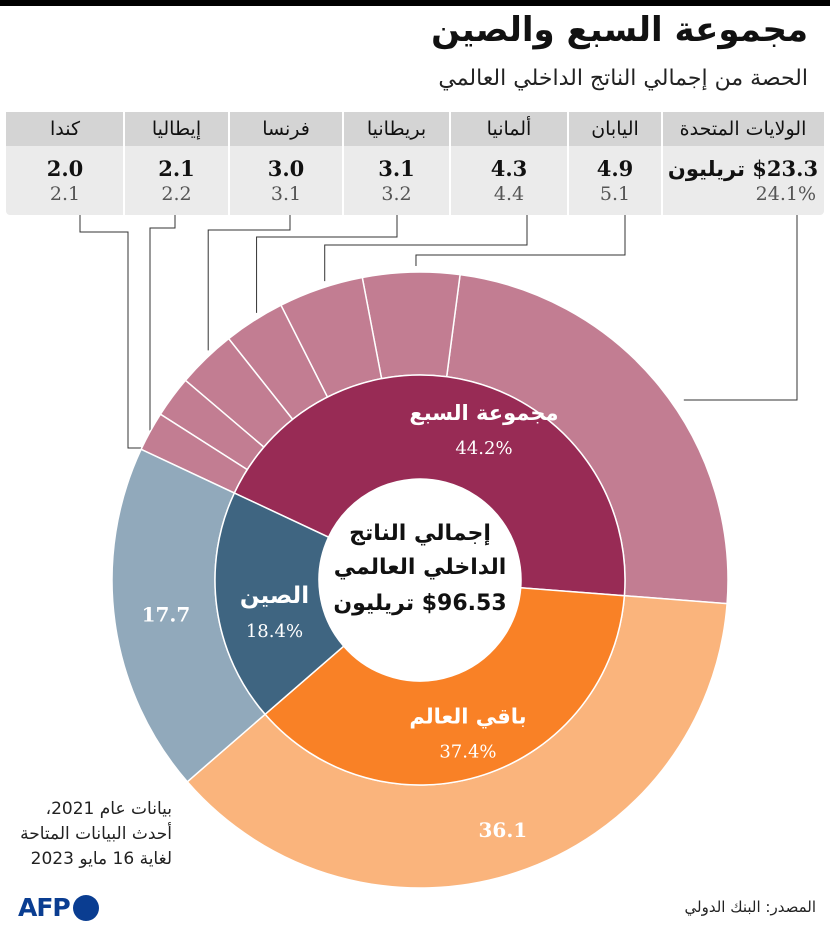  Describe the element at coordinates (176, 194) in the screenshot. I see `table-pct: 2.2` at that location.